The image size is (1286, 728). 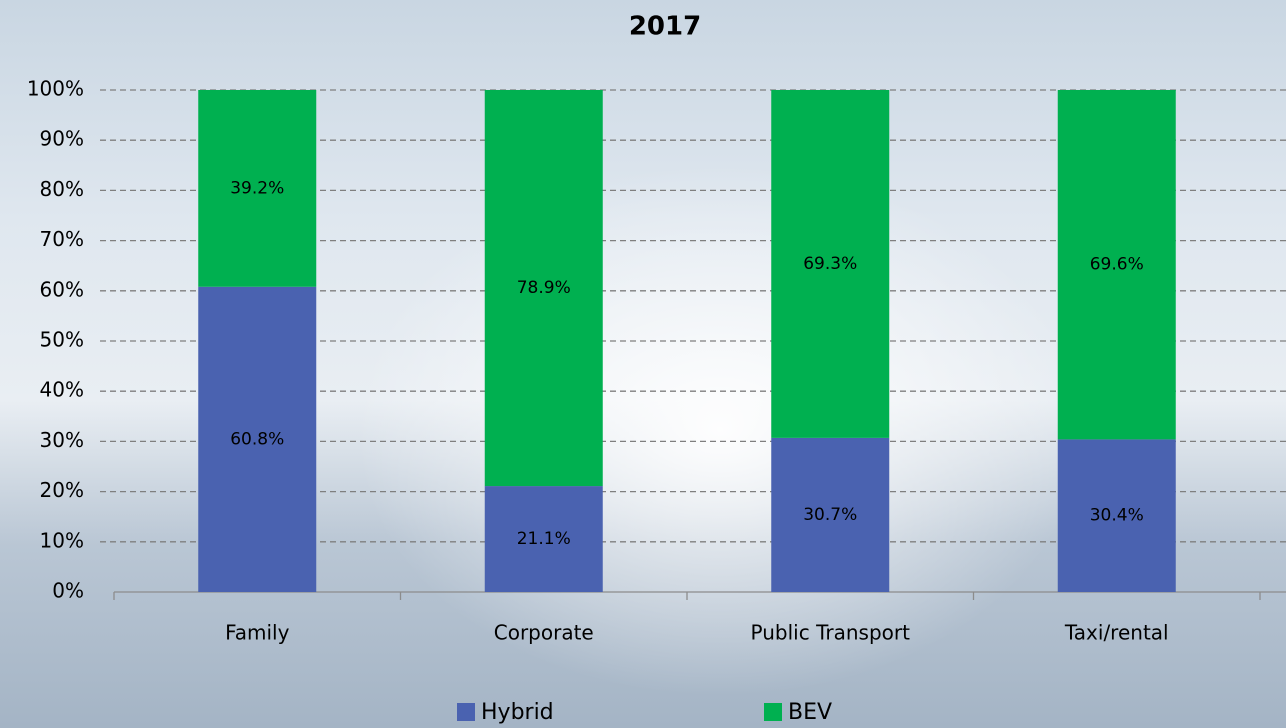 I want to click on y-tick-label: 70%, so click(x=62, y=239).